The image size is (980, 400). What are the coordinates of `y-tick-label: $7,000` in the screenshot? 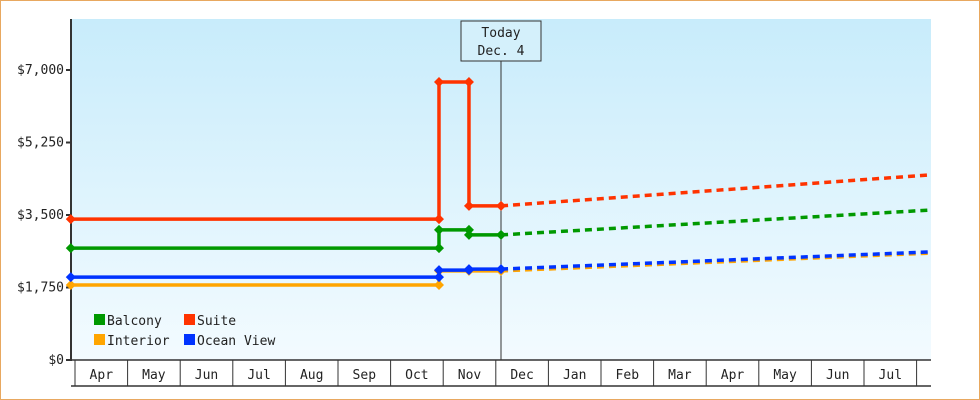 It's located at (40, 70).